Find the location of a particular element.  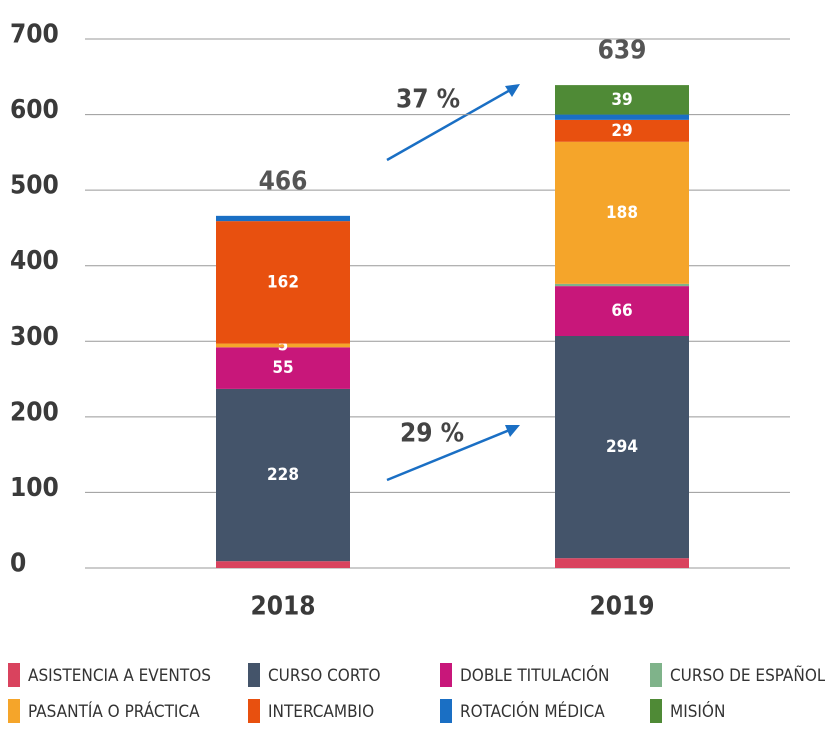

y-tick-label: 500 is located at coordinates (34, 186).